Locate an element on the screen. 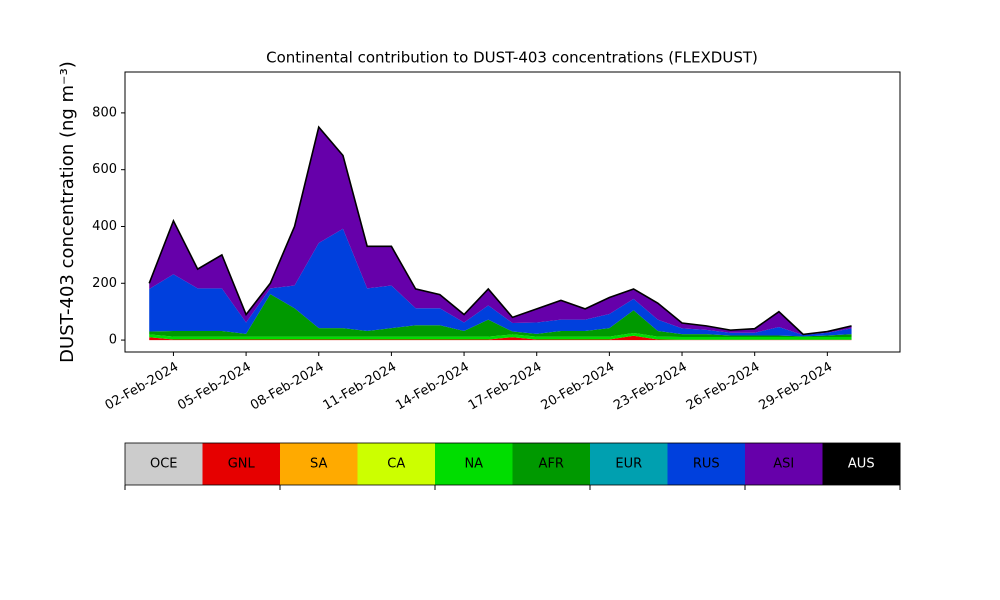  legend-label: ASI is located at coordinates (783, 464).